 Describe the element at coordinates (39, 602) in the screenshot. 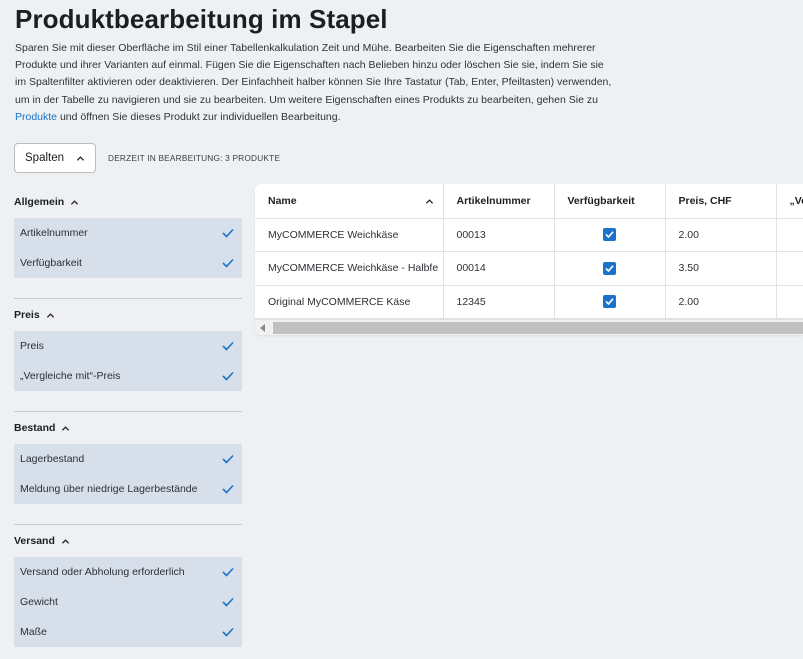

I see `column-option-label: Gewicht` at that location.